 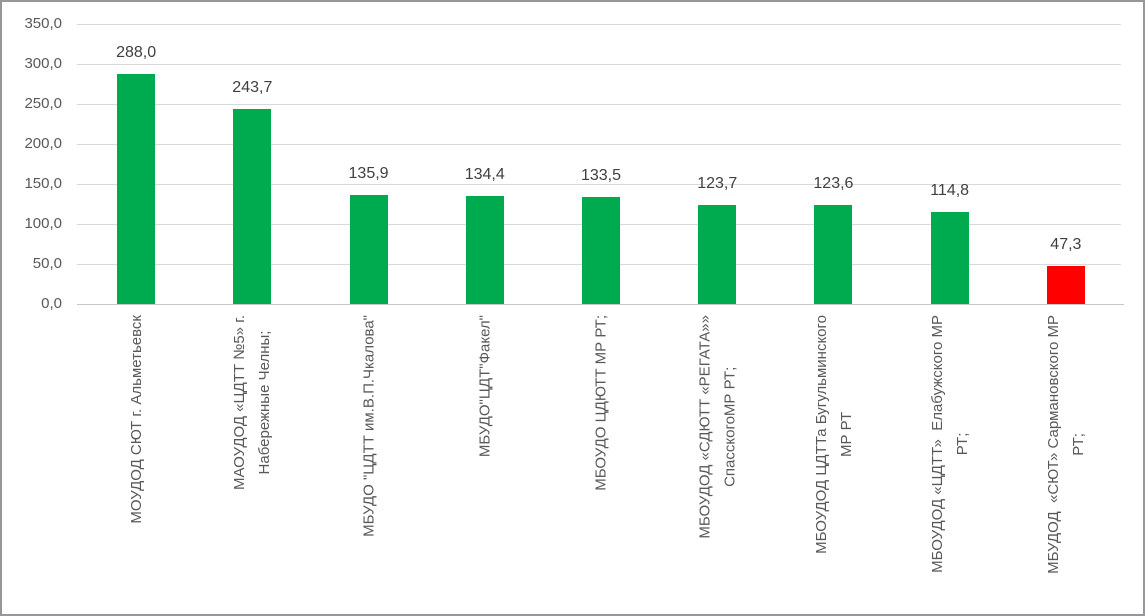 I want to click on y-axis-tick-label: 50,0, so click(x=47, y=263).